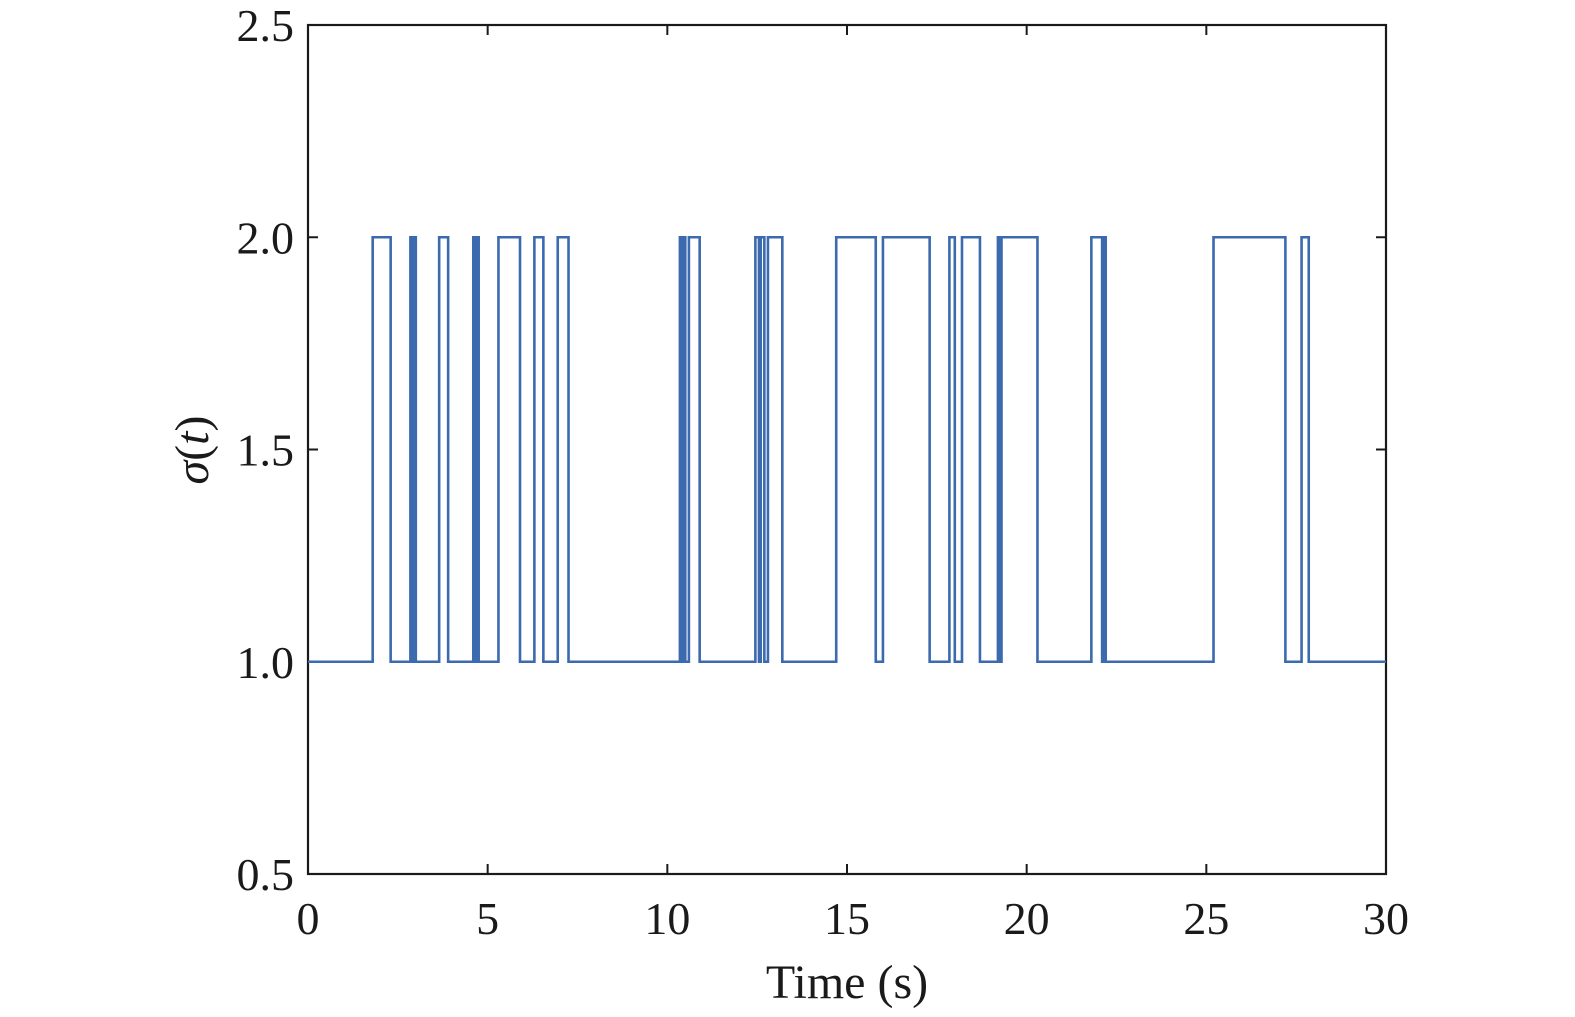  What do you see at coordinates (266, 874) in the screenshot?
I see `y-tick-label: 0.5` at bounding box center [266, 874].